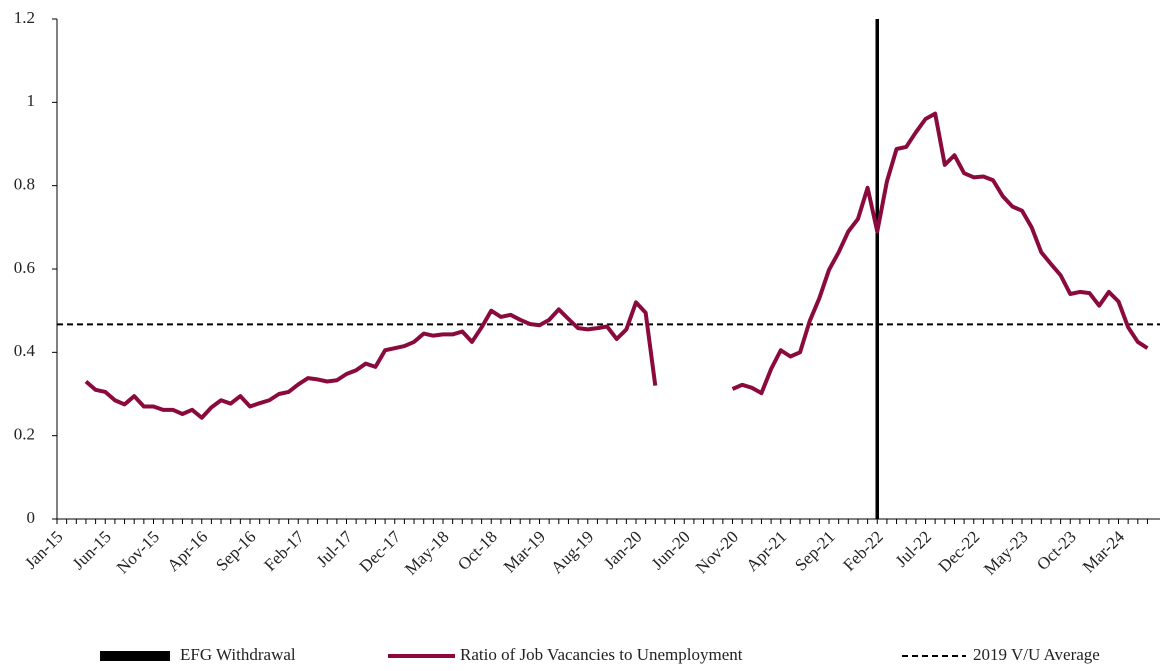  I want to click on x-tick-label: Aug-19, so click(572, 552).